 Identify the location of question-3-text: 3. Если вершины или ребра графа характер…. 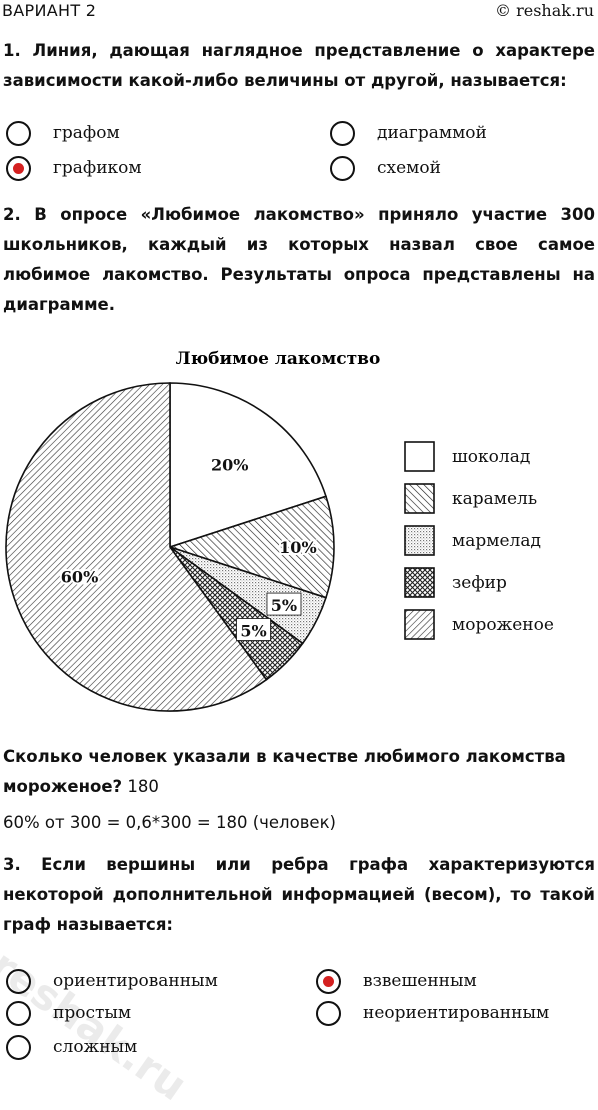
(299, 894).